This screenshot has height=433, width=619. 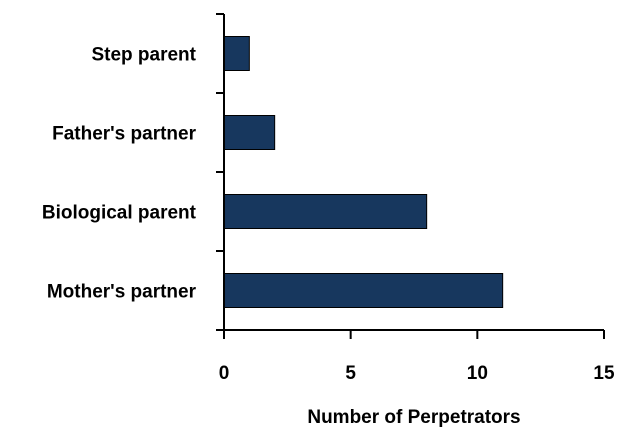 What do you see at coordinates (124, 134) in the screenshot?
I see `category-label-father-s-partner: Father's partner` at bounding box center [124, 134].